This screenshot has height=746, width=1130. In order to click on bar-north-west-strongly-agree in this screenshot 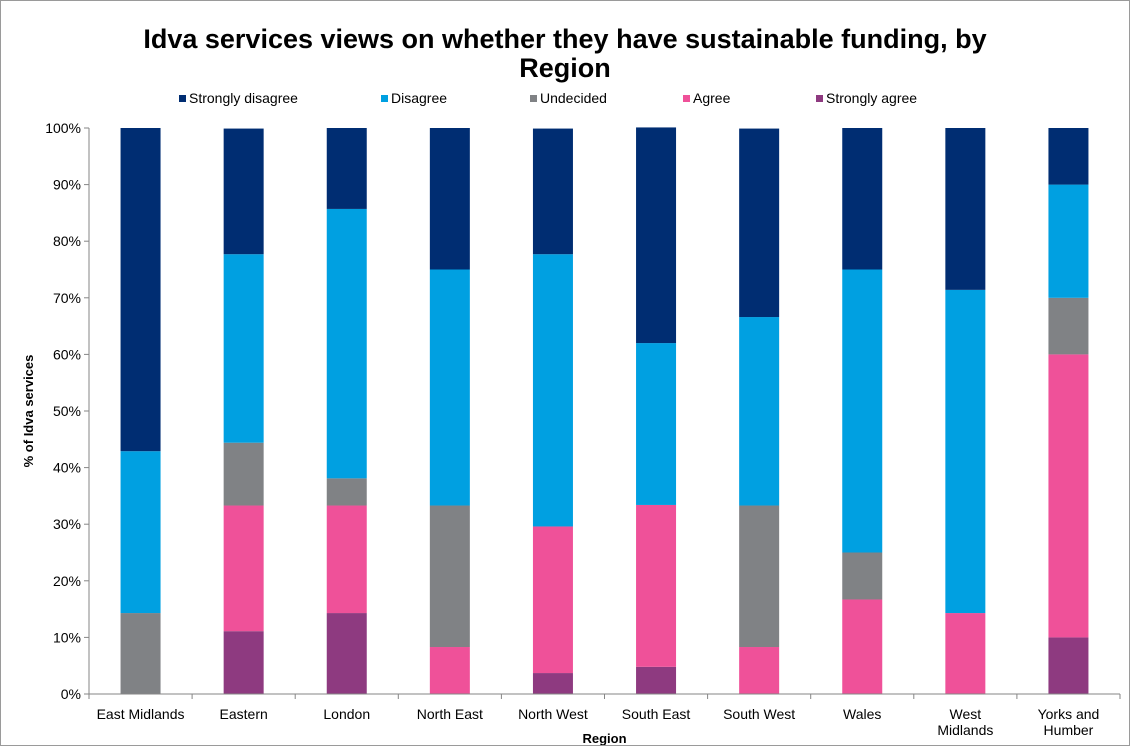, I will do `click(552, 683)`.